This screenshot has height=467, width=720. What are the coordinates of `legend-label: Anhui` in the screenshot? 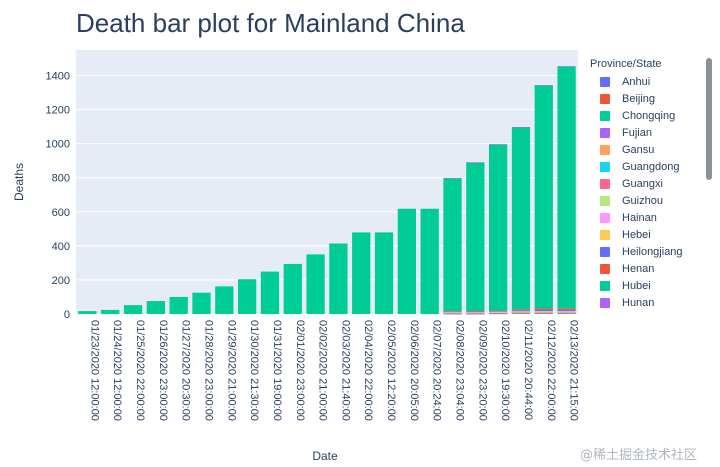 It's located at (636, 81).